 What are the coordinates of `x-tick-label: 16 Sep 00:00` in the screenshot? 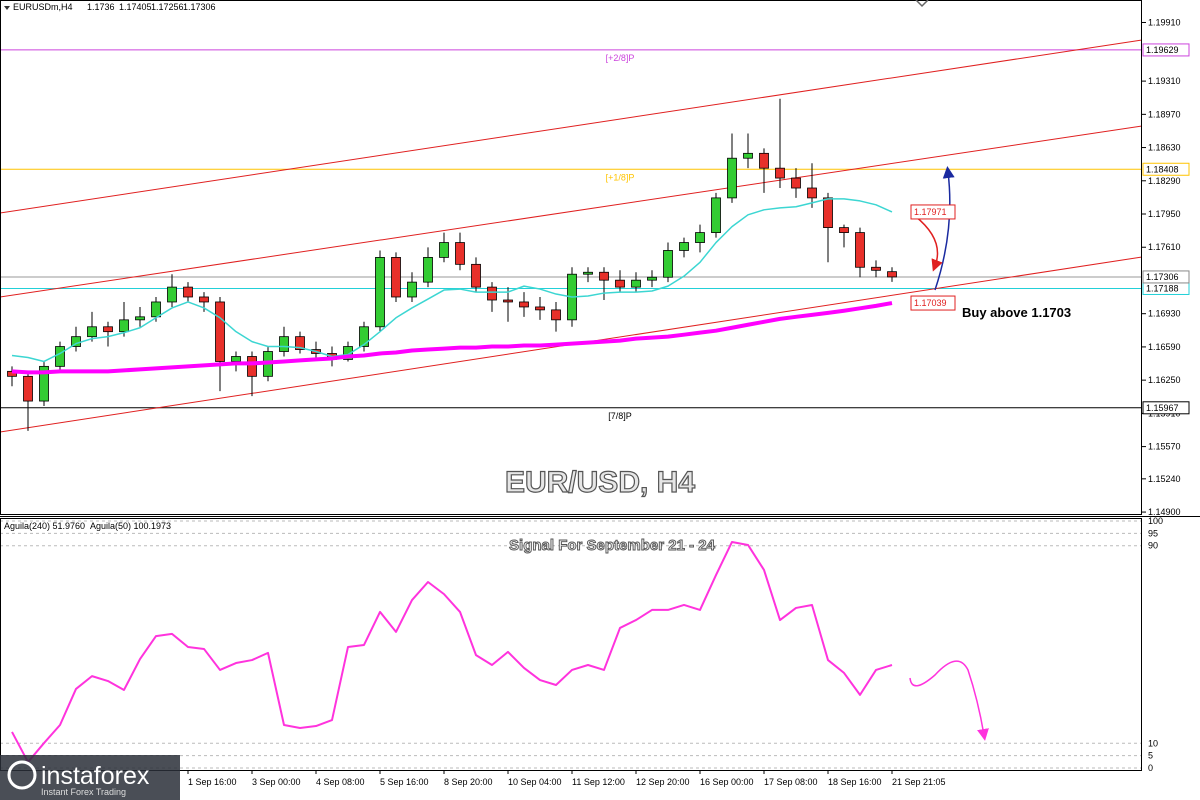 It's located at (727, 782).